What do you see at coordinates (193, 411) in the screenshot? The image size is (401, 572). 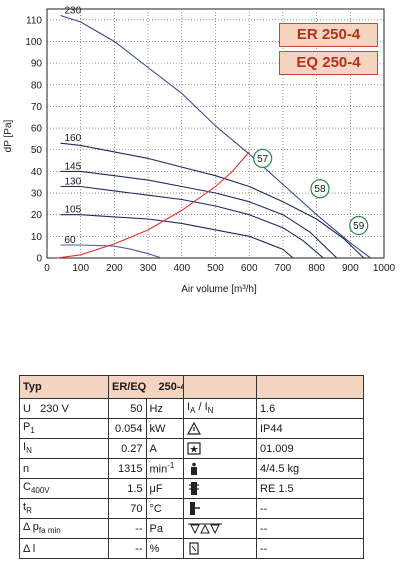 I see `right-sub: A` at bounding box center [193, 411].